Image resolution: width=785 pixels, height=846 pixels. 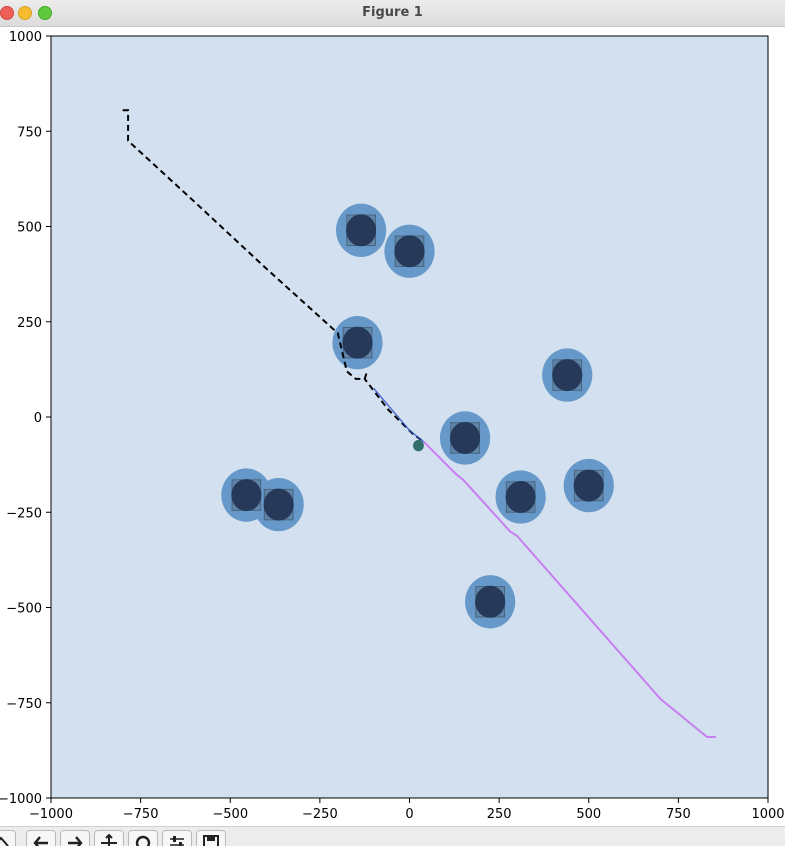 What do you see at coordinates (29, 323) in the screenshot?
I see `y-tick-label: 250` at bounding box center [29, 323].